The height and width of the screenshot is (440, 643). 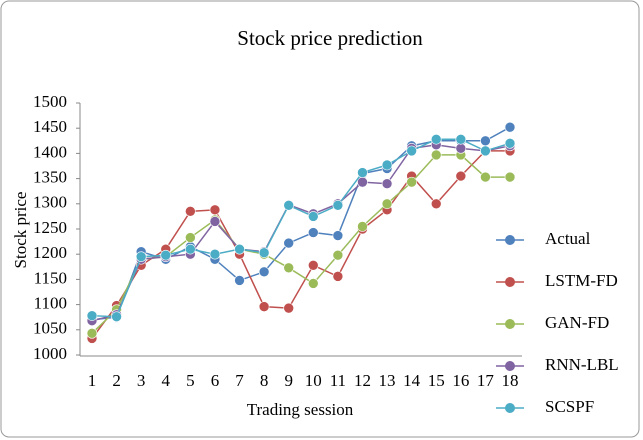 What do you see at coordinates (581, 280) in the screenshot?
I see `legend-label: LSTM-FD` at bounding box center [581, 280].